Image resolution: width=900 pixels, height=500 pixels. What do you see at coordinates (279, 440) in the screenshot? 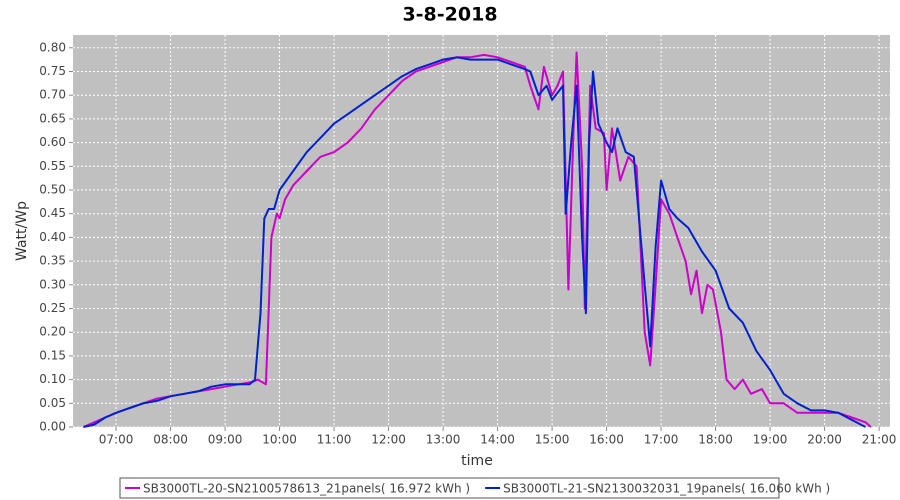
I see `x-tick-label: 10:00` at bounding box center [279, 440].